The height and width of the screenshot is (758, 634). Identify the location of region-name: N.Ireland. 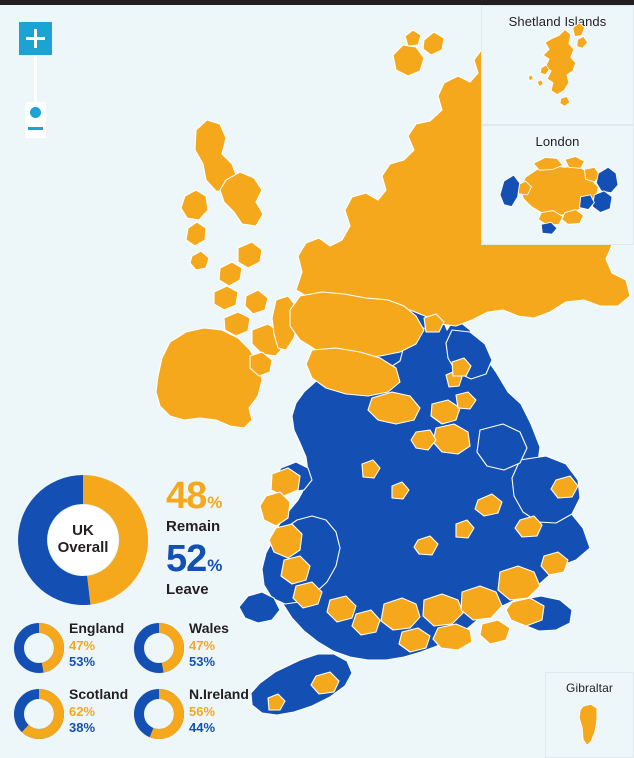
(219, 694).